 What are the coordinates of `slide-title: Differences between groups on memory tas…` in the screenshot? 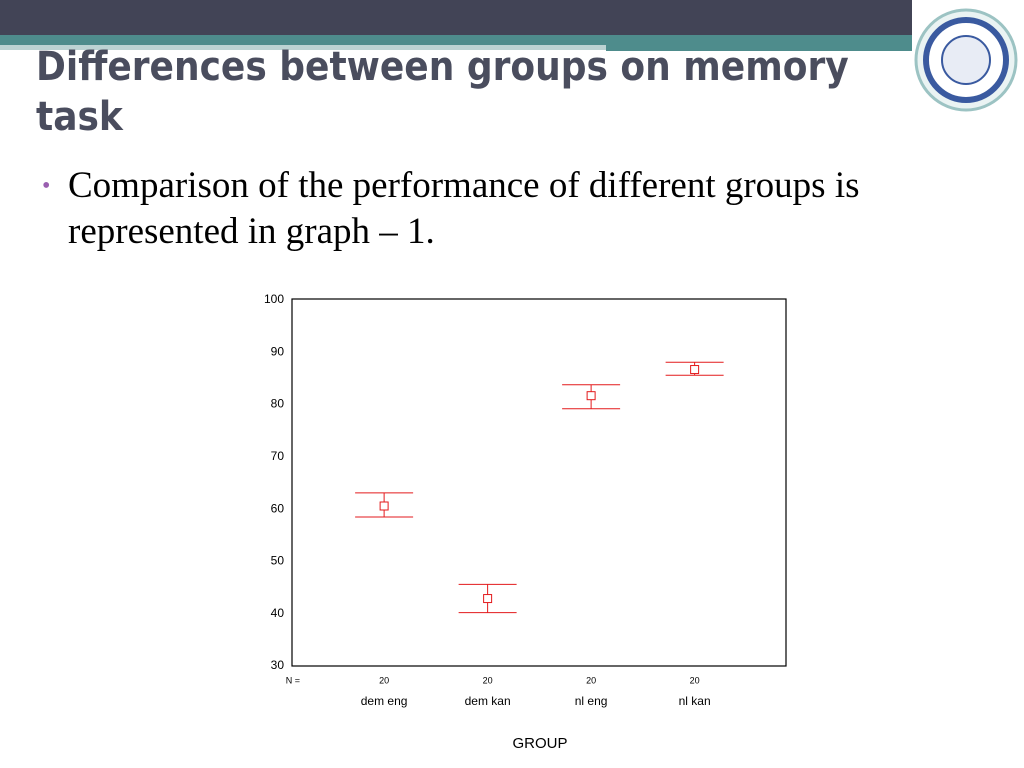 It's located at (442, 92).